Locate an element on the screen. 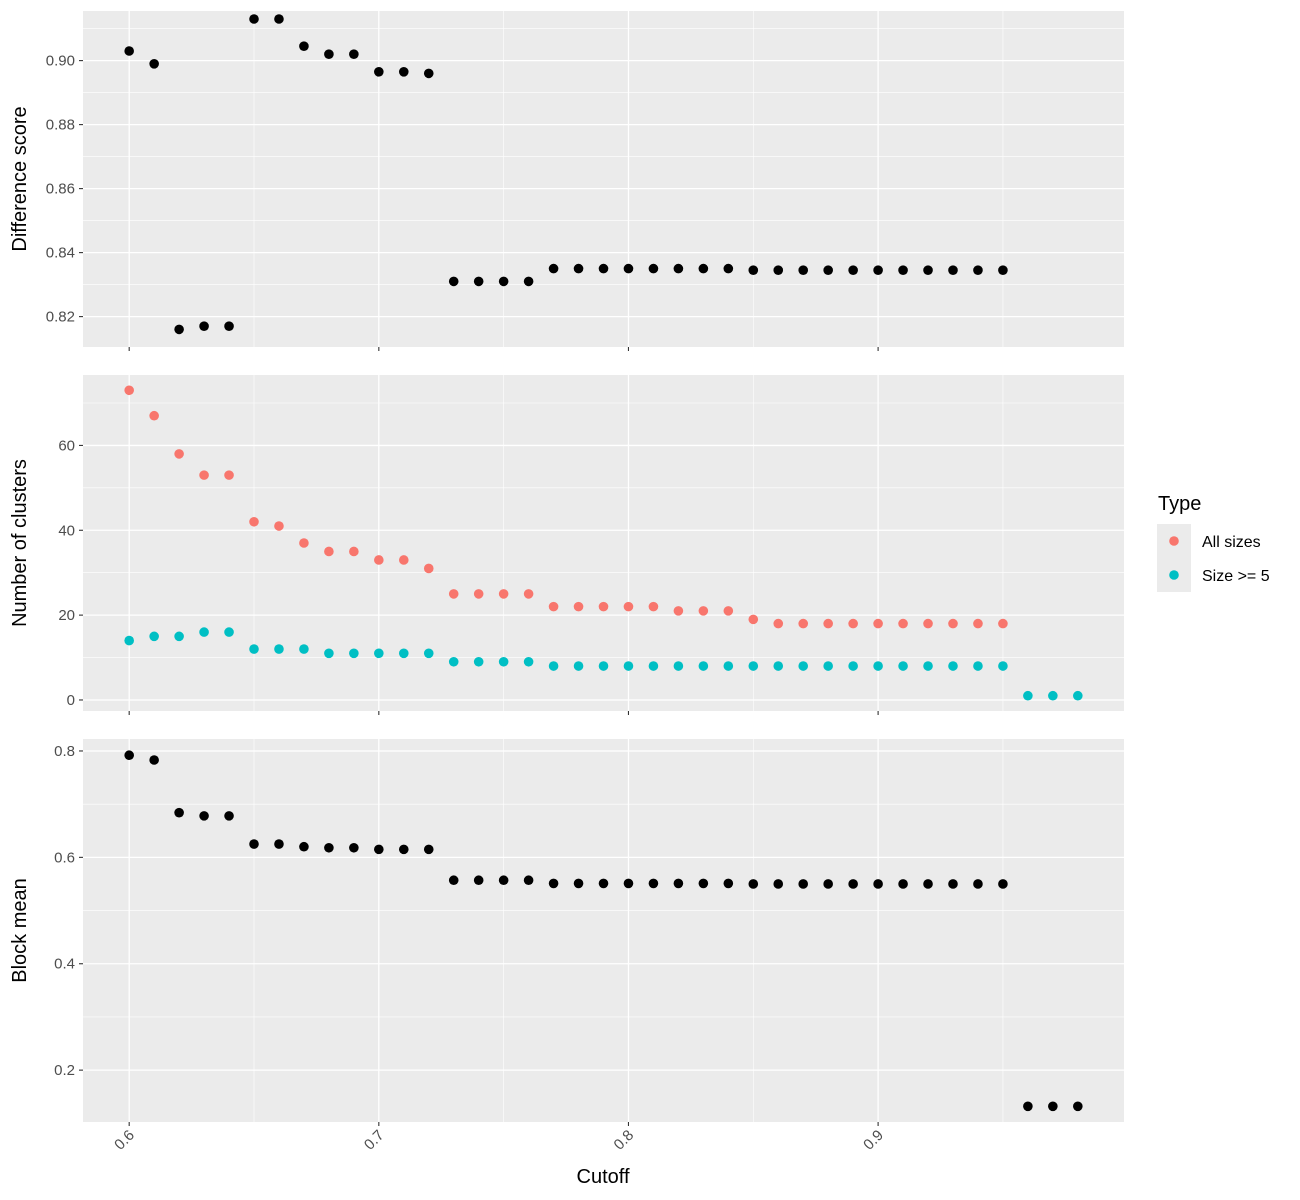 The width and height of the screenshot is (1300, 1200). y-tick-label: 0.88 is located at coordinates (60, 125).